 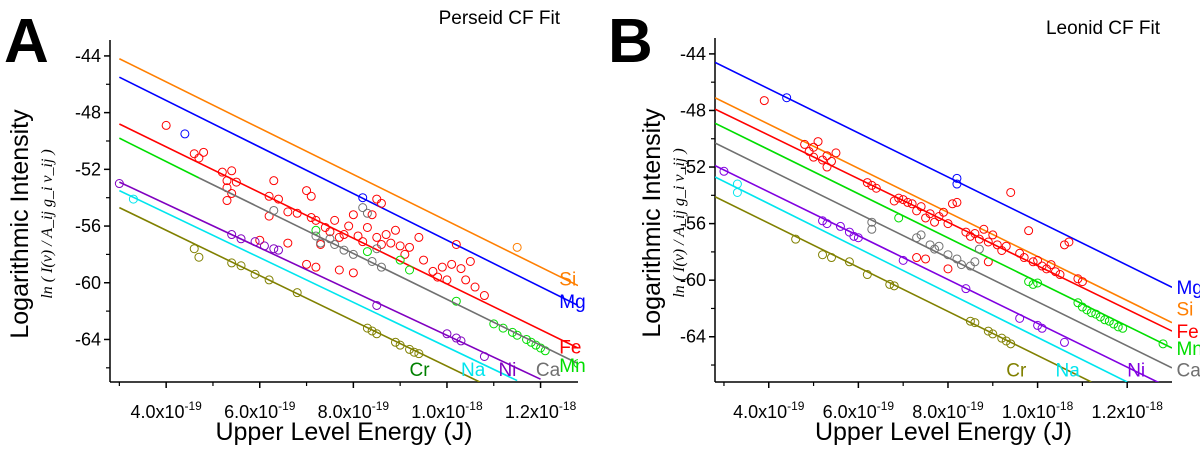 I want to click on fit-line-ca, so click(x=388, y=271).